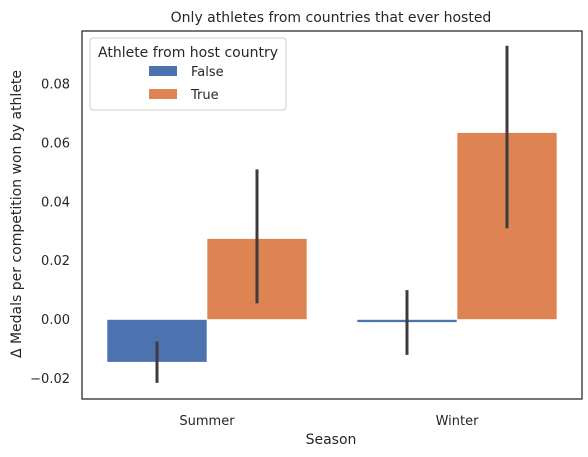  I want to click on legend-swatch-true, so click(163, 94).